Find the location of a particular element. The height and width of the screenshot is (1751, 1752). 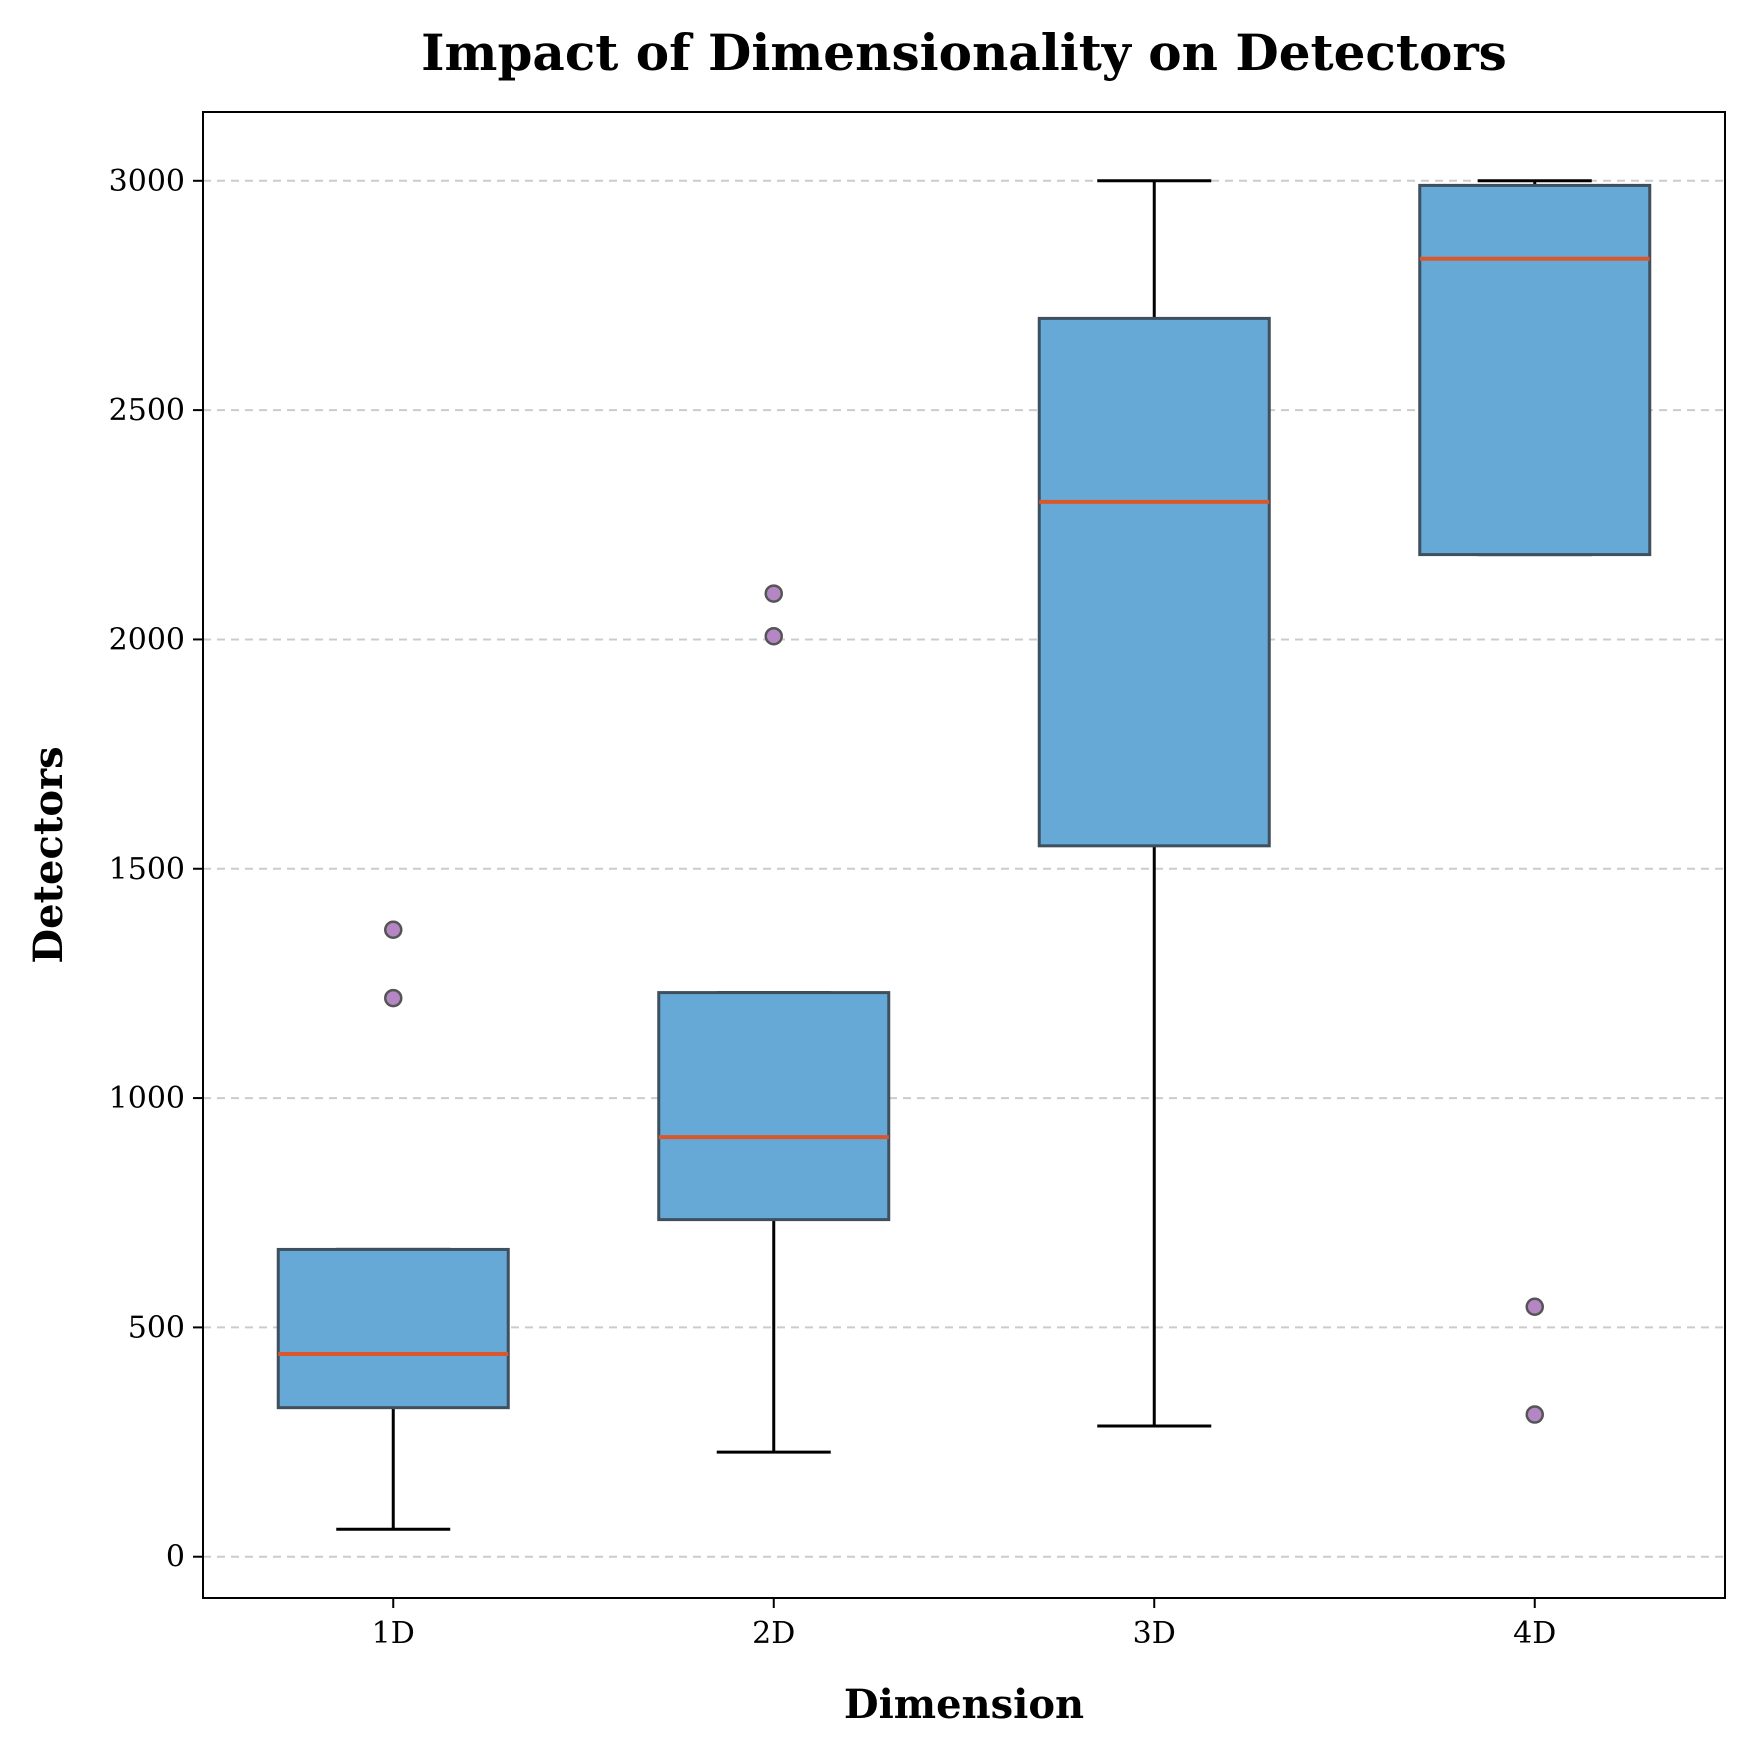

y-tick-label: 500 is located at coordinates (156, 1327).